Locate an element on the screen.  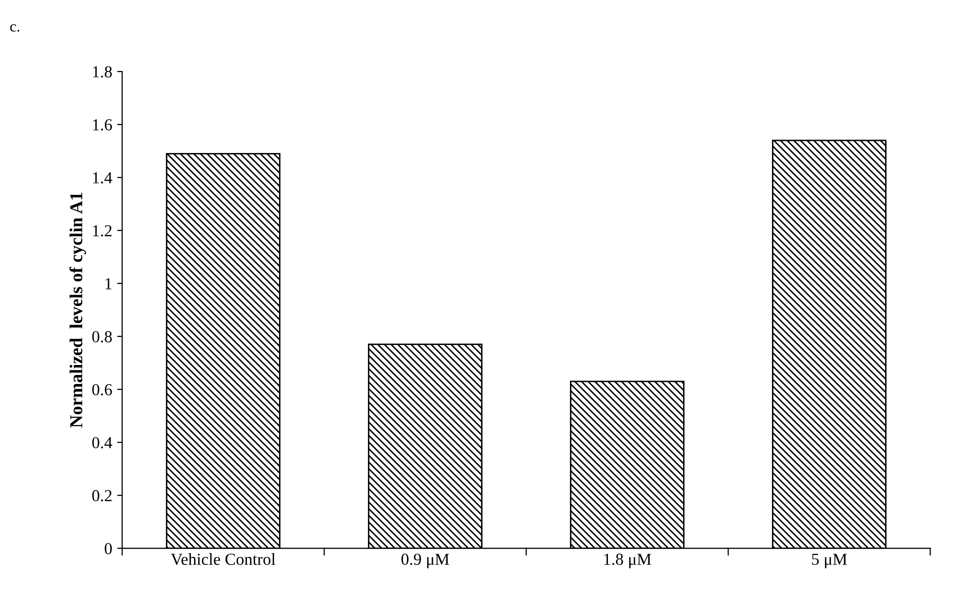
x-tick-label: 0.9 μM is located at coordinates (425, 561).